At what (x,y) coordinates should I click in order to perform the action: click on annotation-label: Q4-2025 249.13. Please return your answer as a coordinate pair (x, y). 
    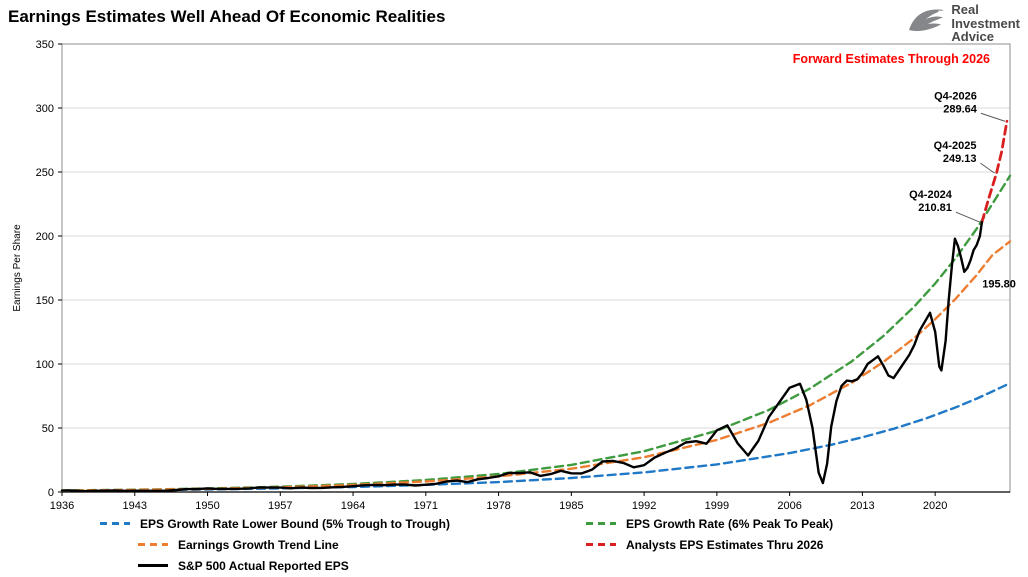
    Looking at the image, I should click on (955, 152).